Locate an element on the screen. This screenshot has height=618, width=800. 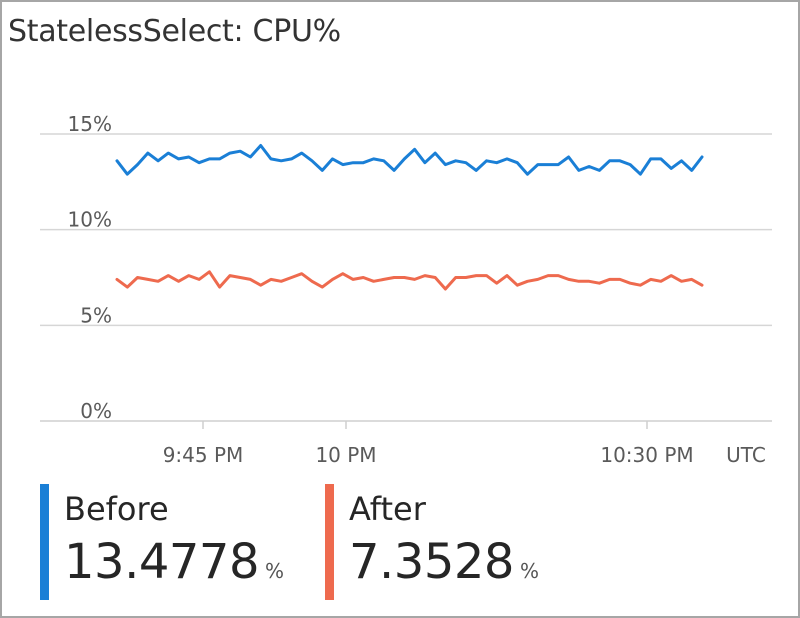
x-tick-label-2: 10:30 PM is located at coordinates (646, 455).